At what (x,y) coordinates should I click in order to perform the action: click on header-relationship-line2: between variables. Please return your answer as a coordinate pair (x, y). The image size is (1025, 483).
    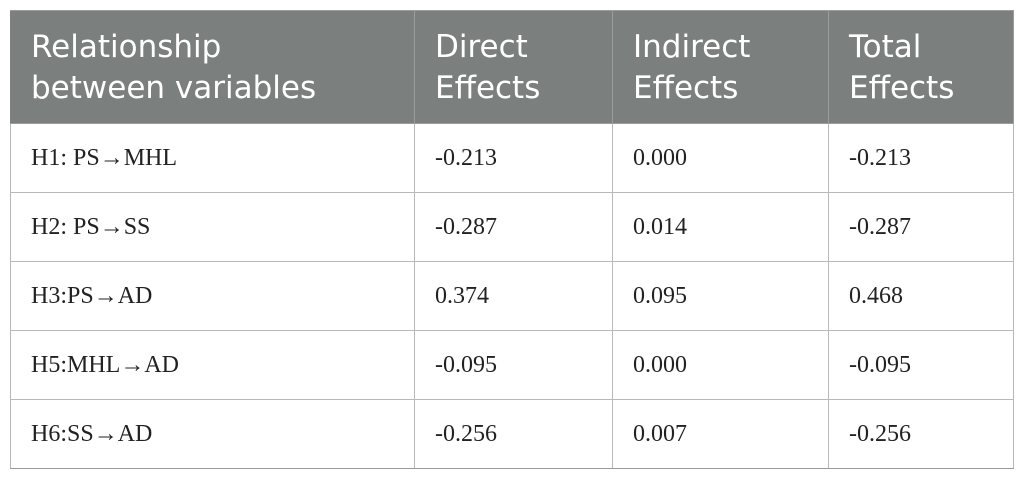
    Looking at the image, I should click on (174, 88).